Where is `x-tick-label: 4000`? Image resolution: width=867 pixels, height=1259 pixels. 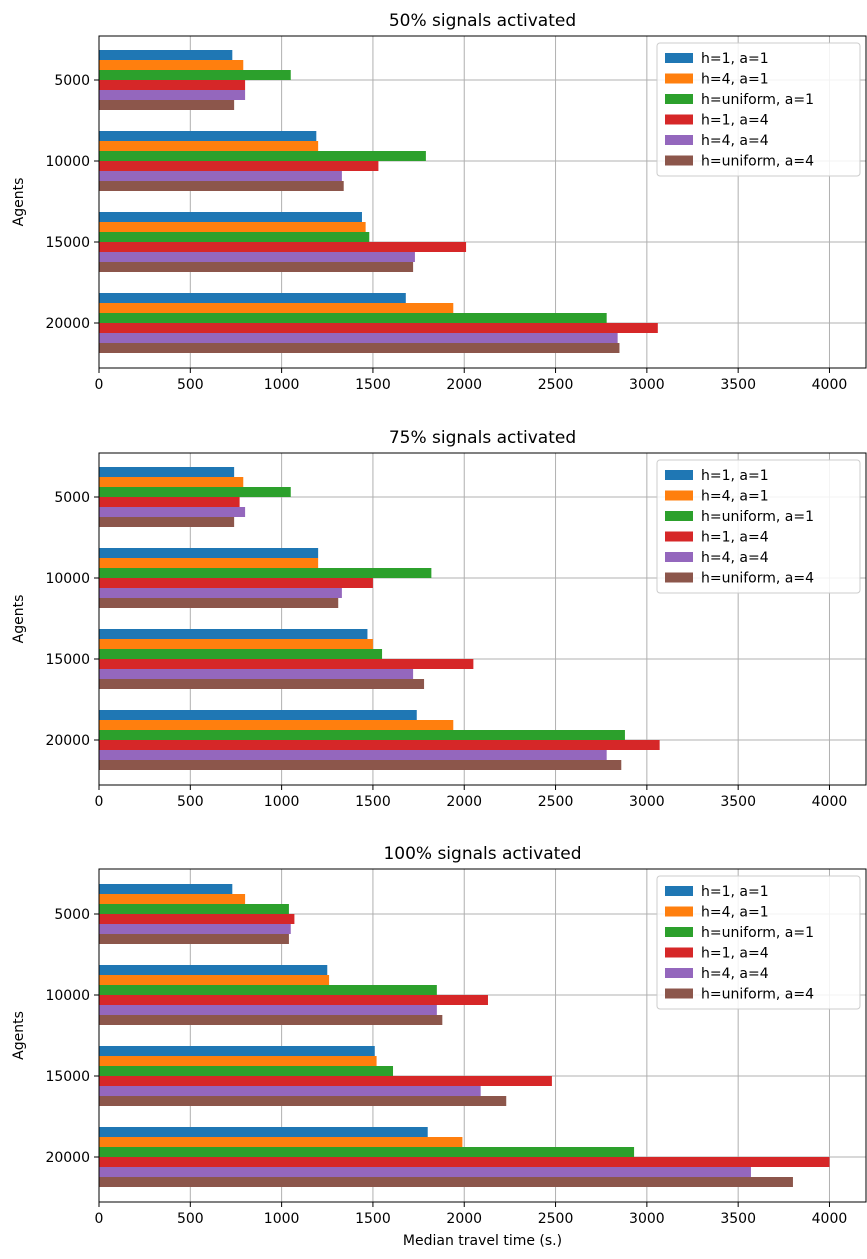 x-tick-label: 4000 is located at coordinates (830, 385).